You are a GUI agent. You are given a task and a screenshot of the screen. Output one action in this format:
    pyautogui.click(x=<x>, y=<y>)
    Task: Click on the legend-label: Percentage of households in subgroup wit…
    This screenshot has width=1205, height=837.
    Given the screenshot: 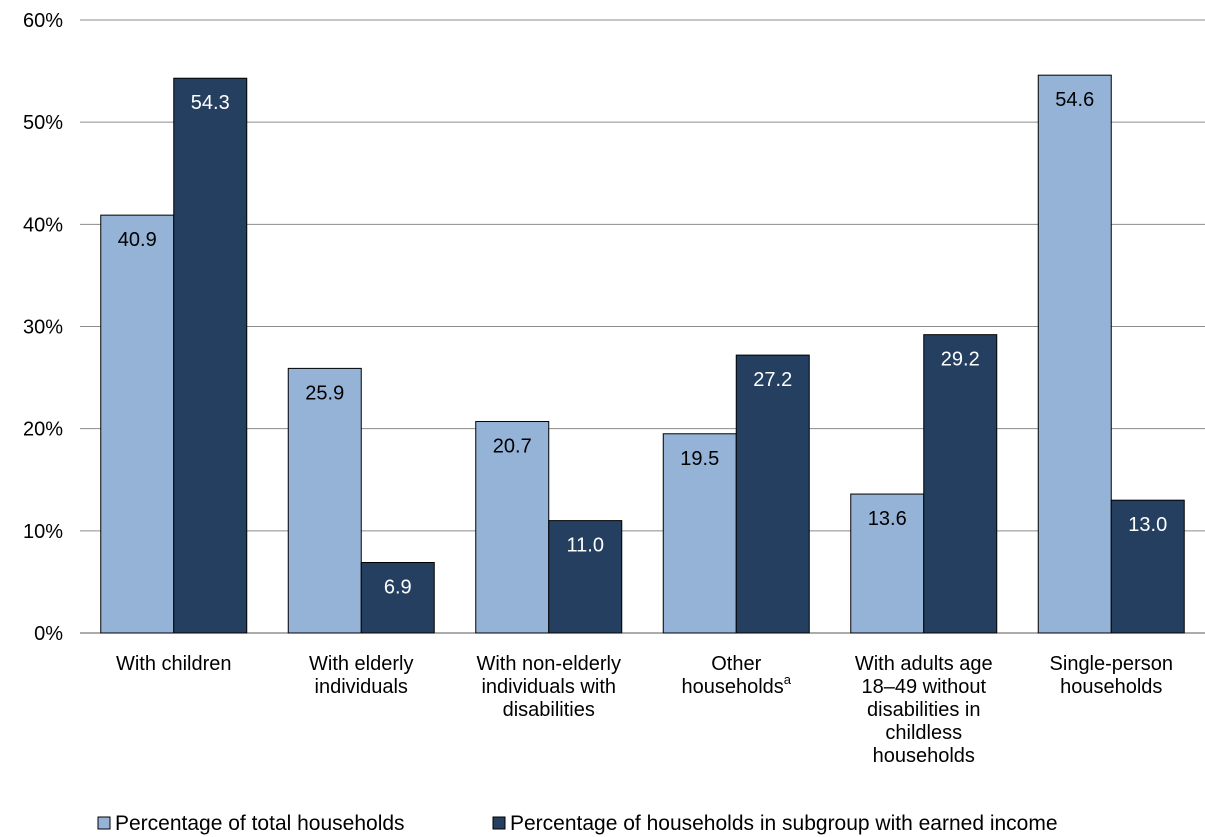 What is the action you would take?
    pyautogui.click(x=784, y=823)
    